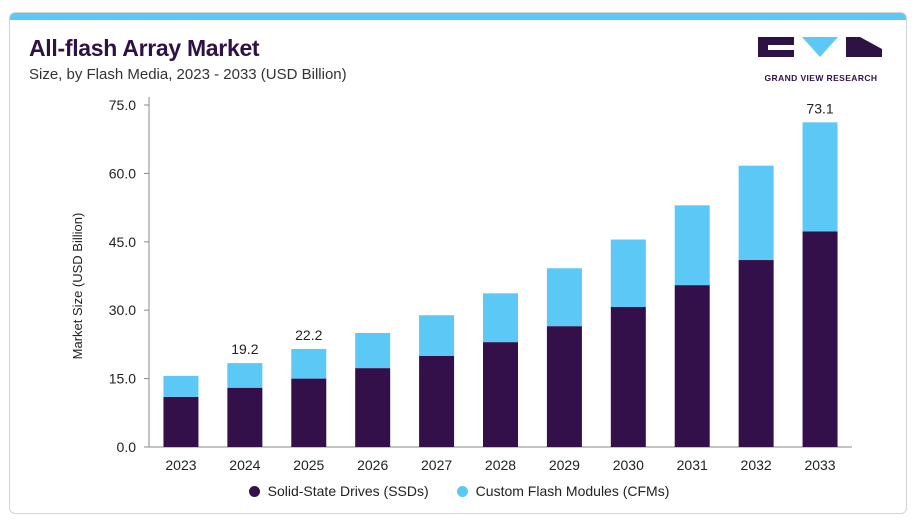 Image resolution: width=918 pixels, height=523 pixels. Describe the element at coordinates (245, 375) in the screenshot. I see `bar-cfm-2024` at that location.